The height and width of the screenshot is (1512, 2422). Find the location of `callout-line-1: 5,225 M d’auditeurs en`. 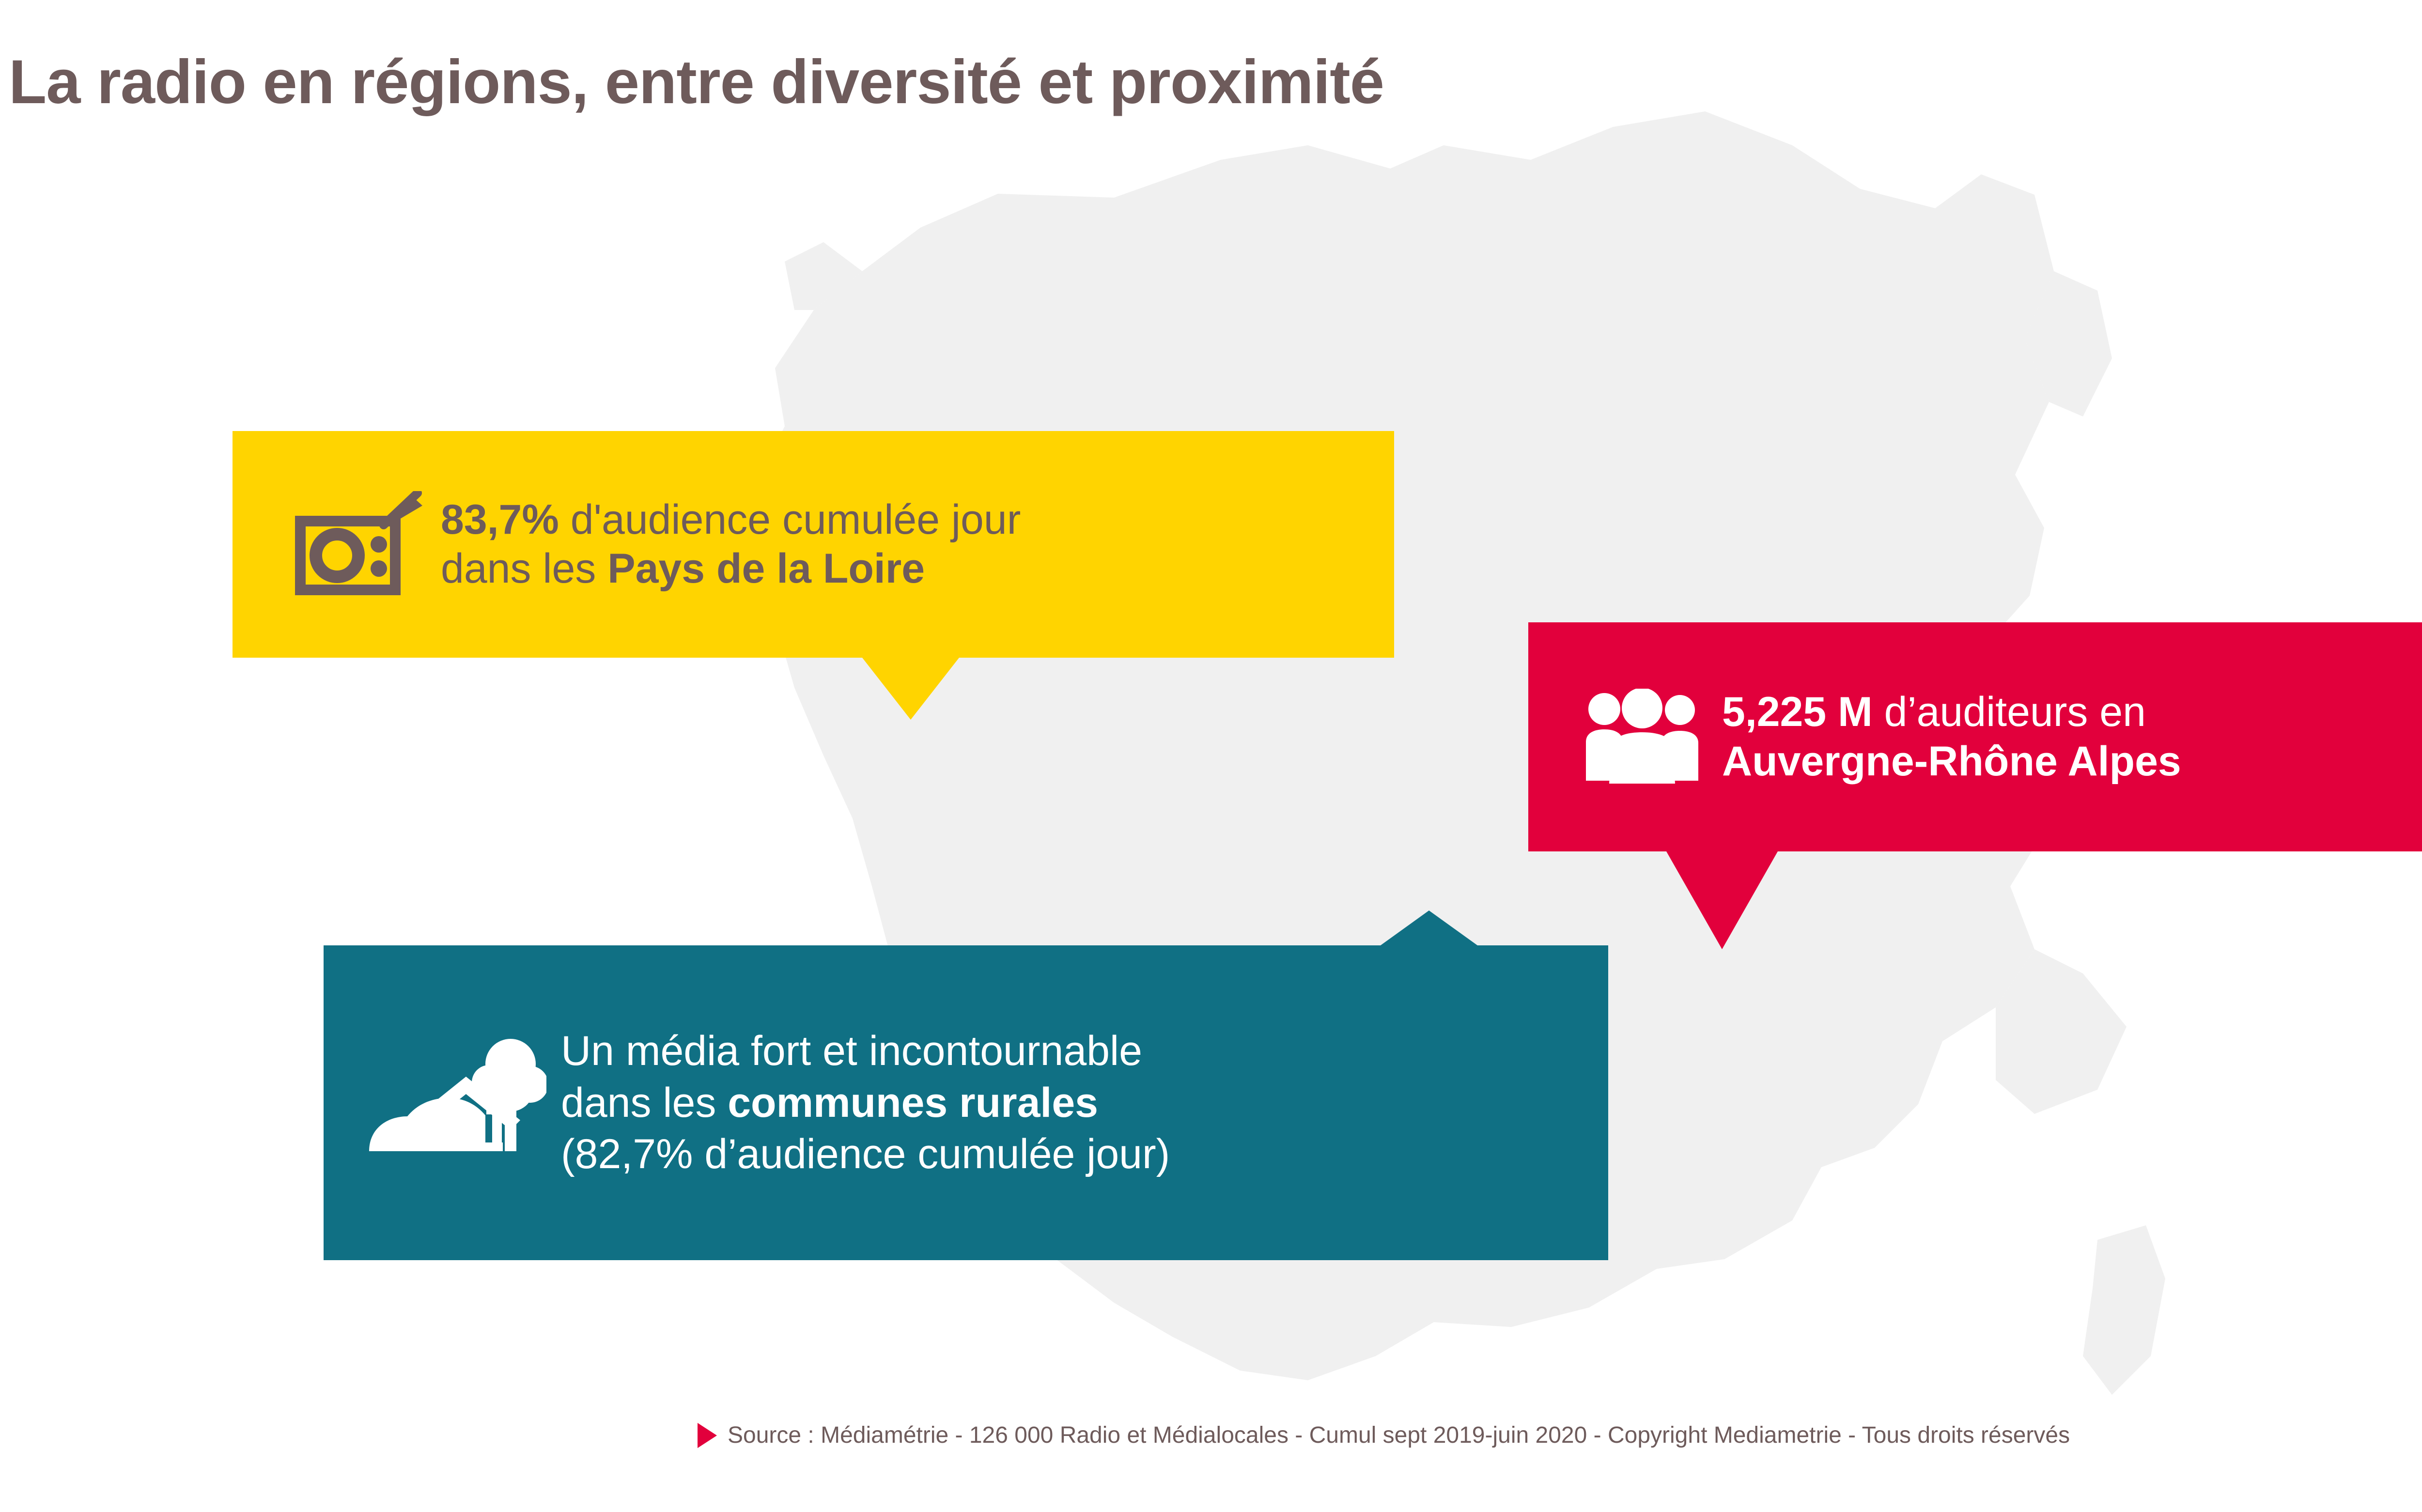

callout-line-1: 5,225 M d’auditeurs en is located at coordinates (2072, 713).